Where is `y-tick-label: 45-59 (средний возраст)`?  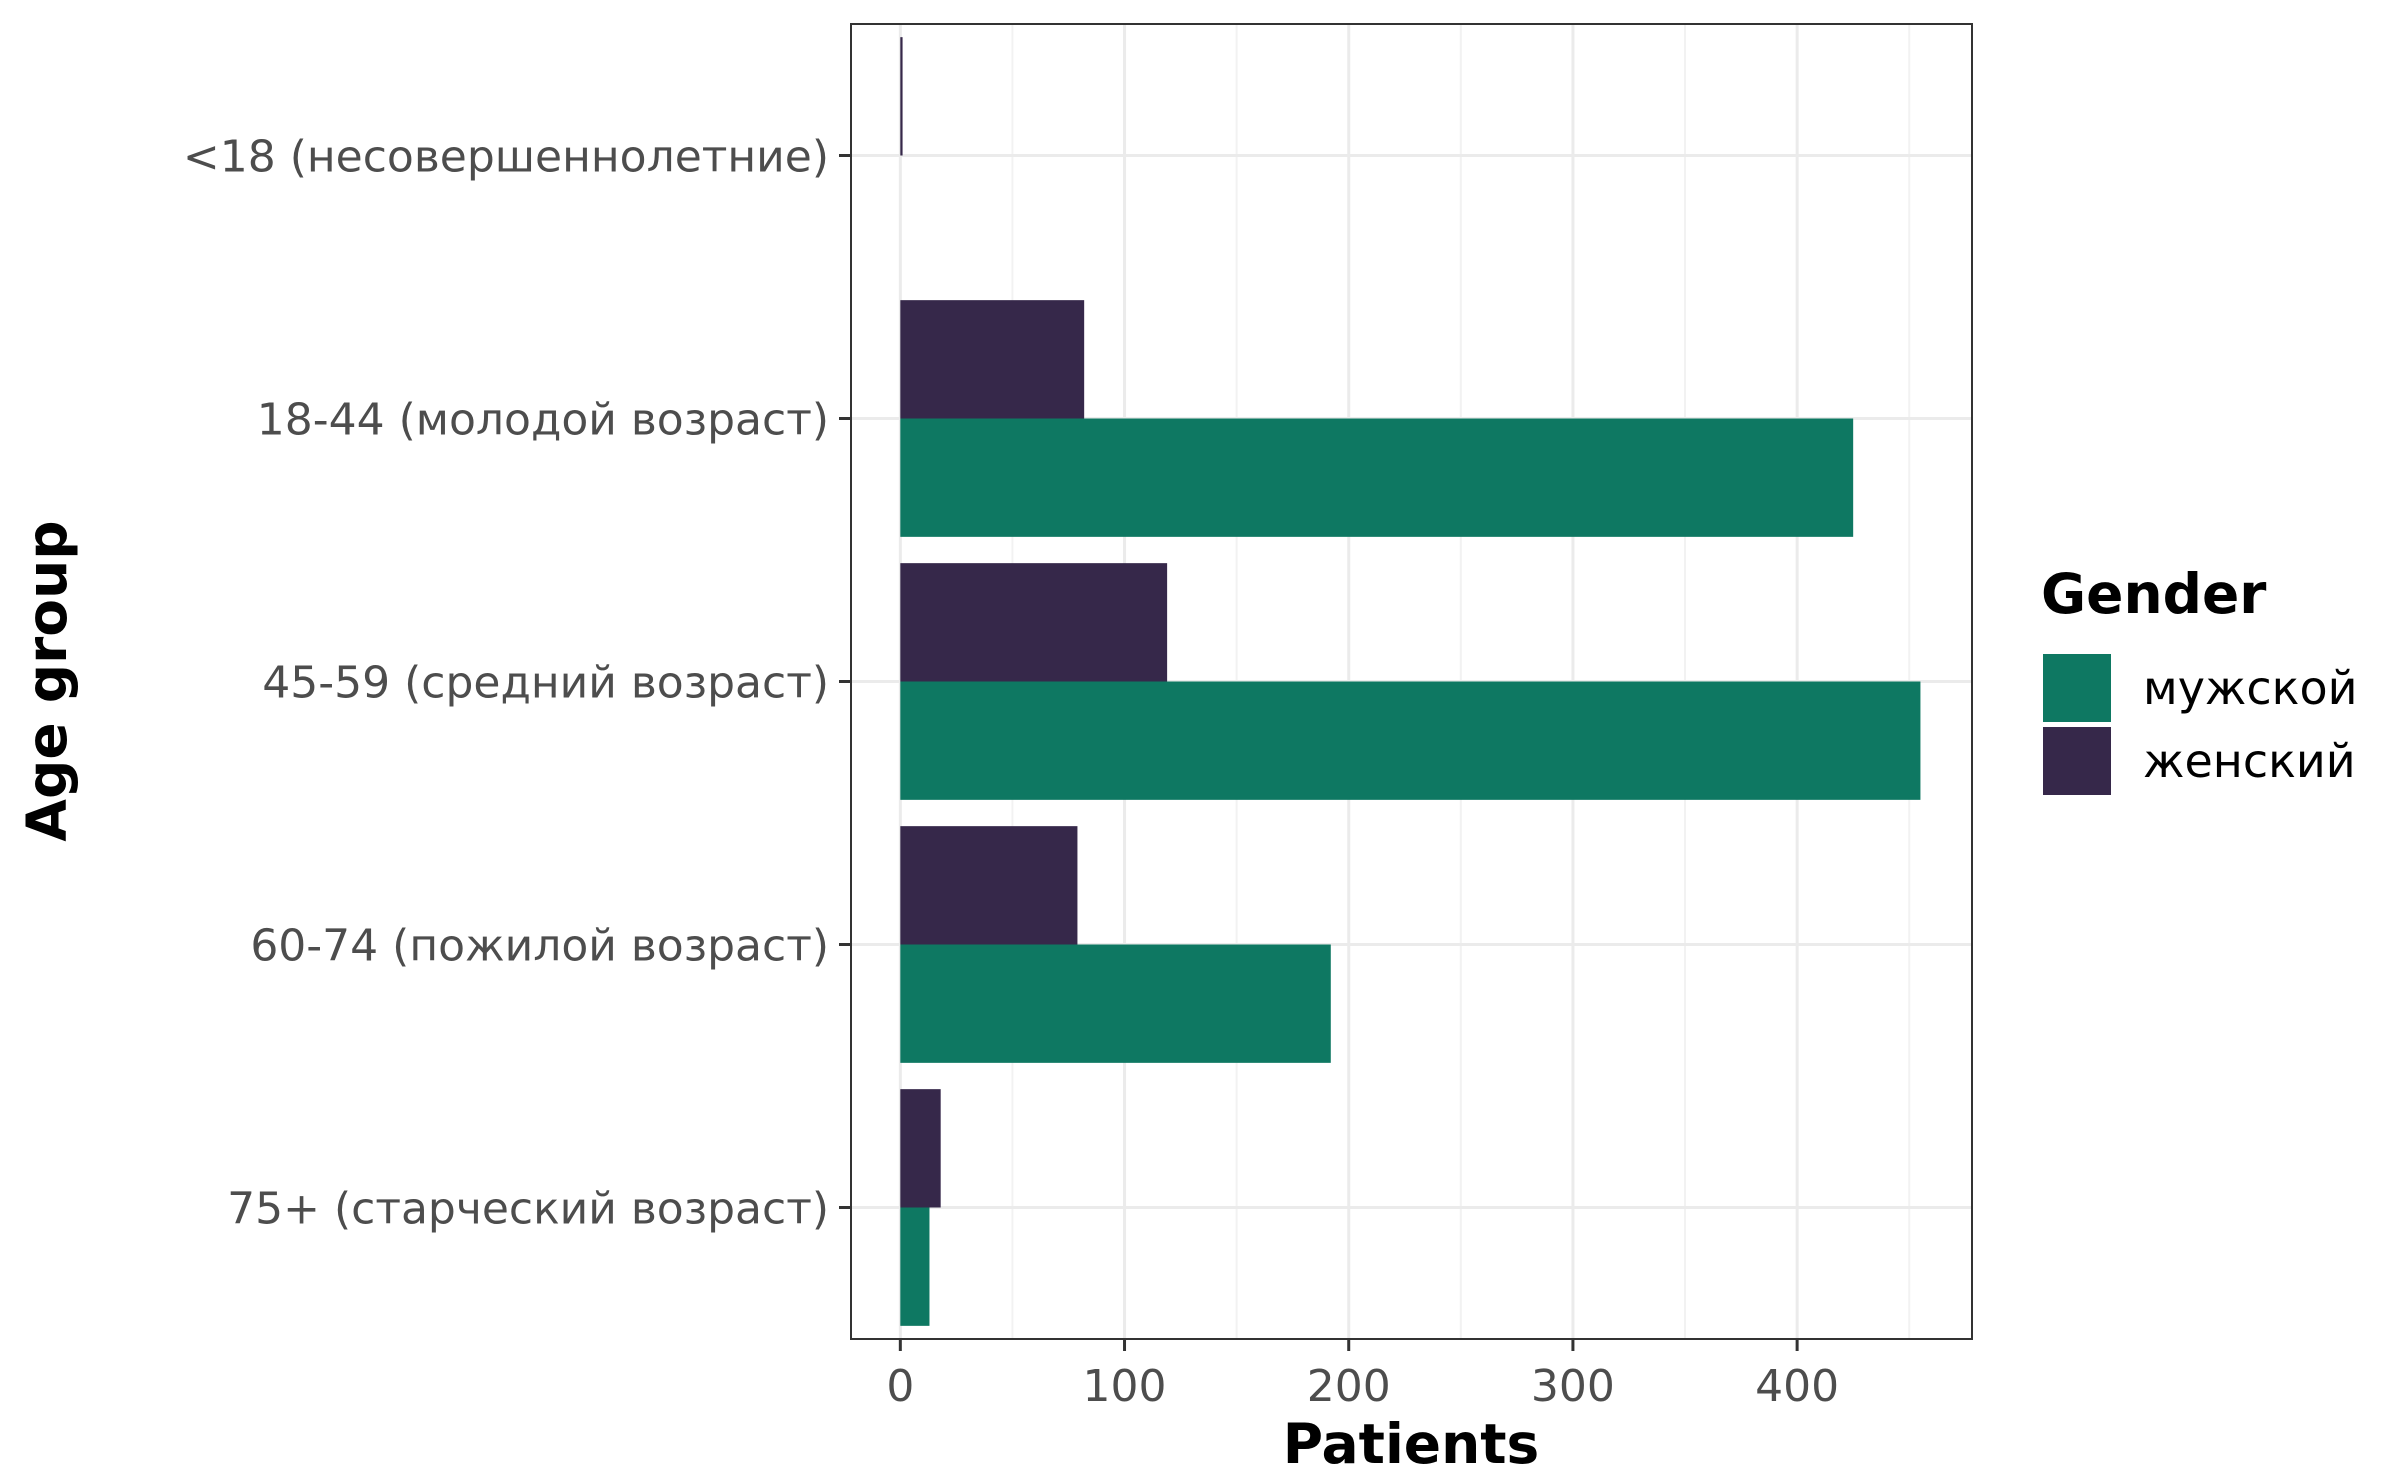 y-tick-label: 45-59 (средний возраст) is located at coordinates (545, 683).